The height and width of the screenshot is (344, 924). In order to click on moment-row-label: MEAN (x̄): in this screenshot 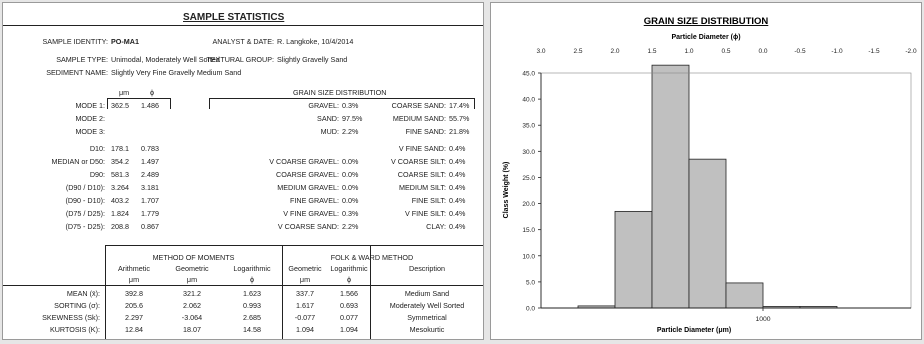, I will do `click(83, 293)`.